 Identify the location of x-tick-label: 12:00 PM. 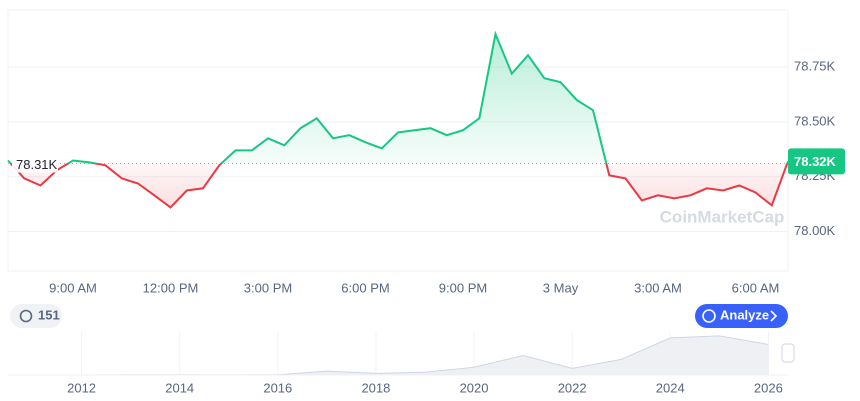
(171, 287).